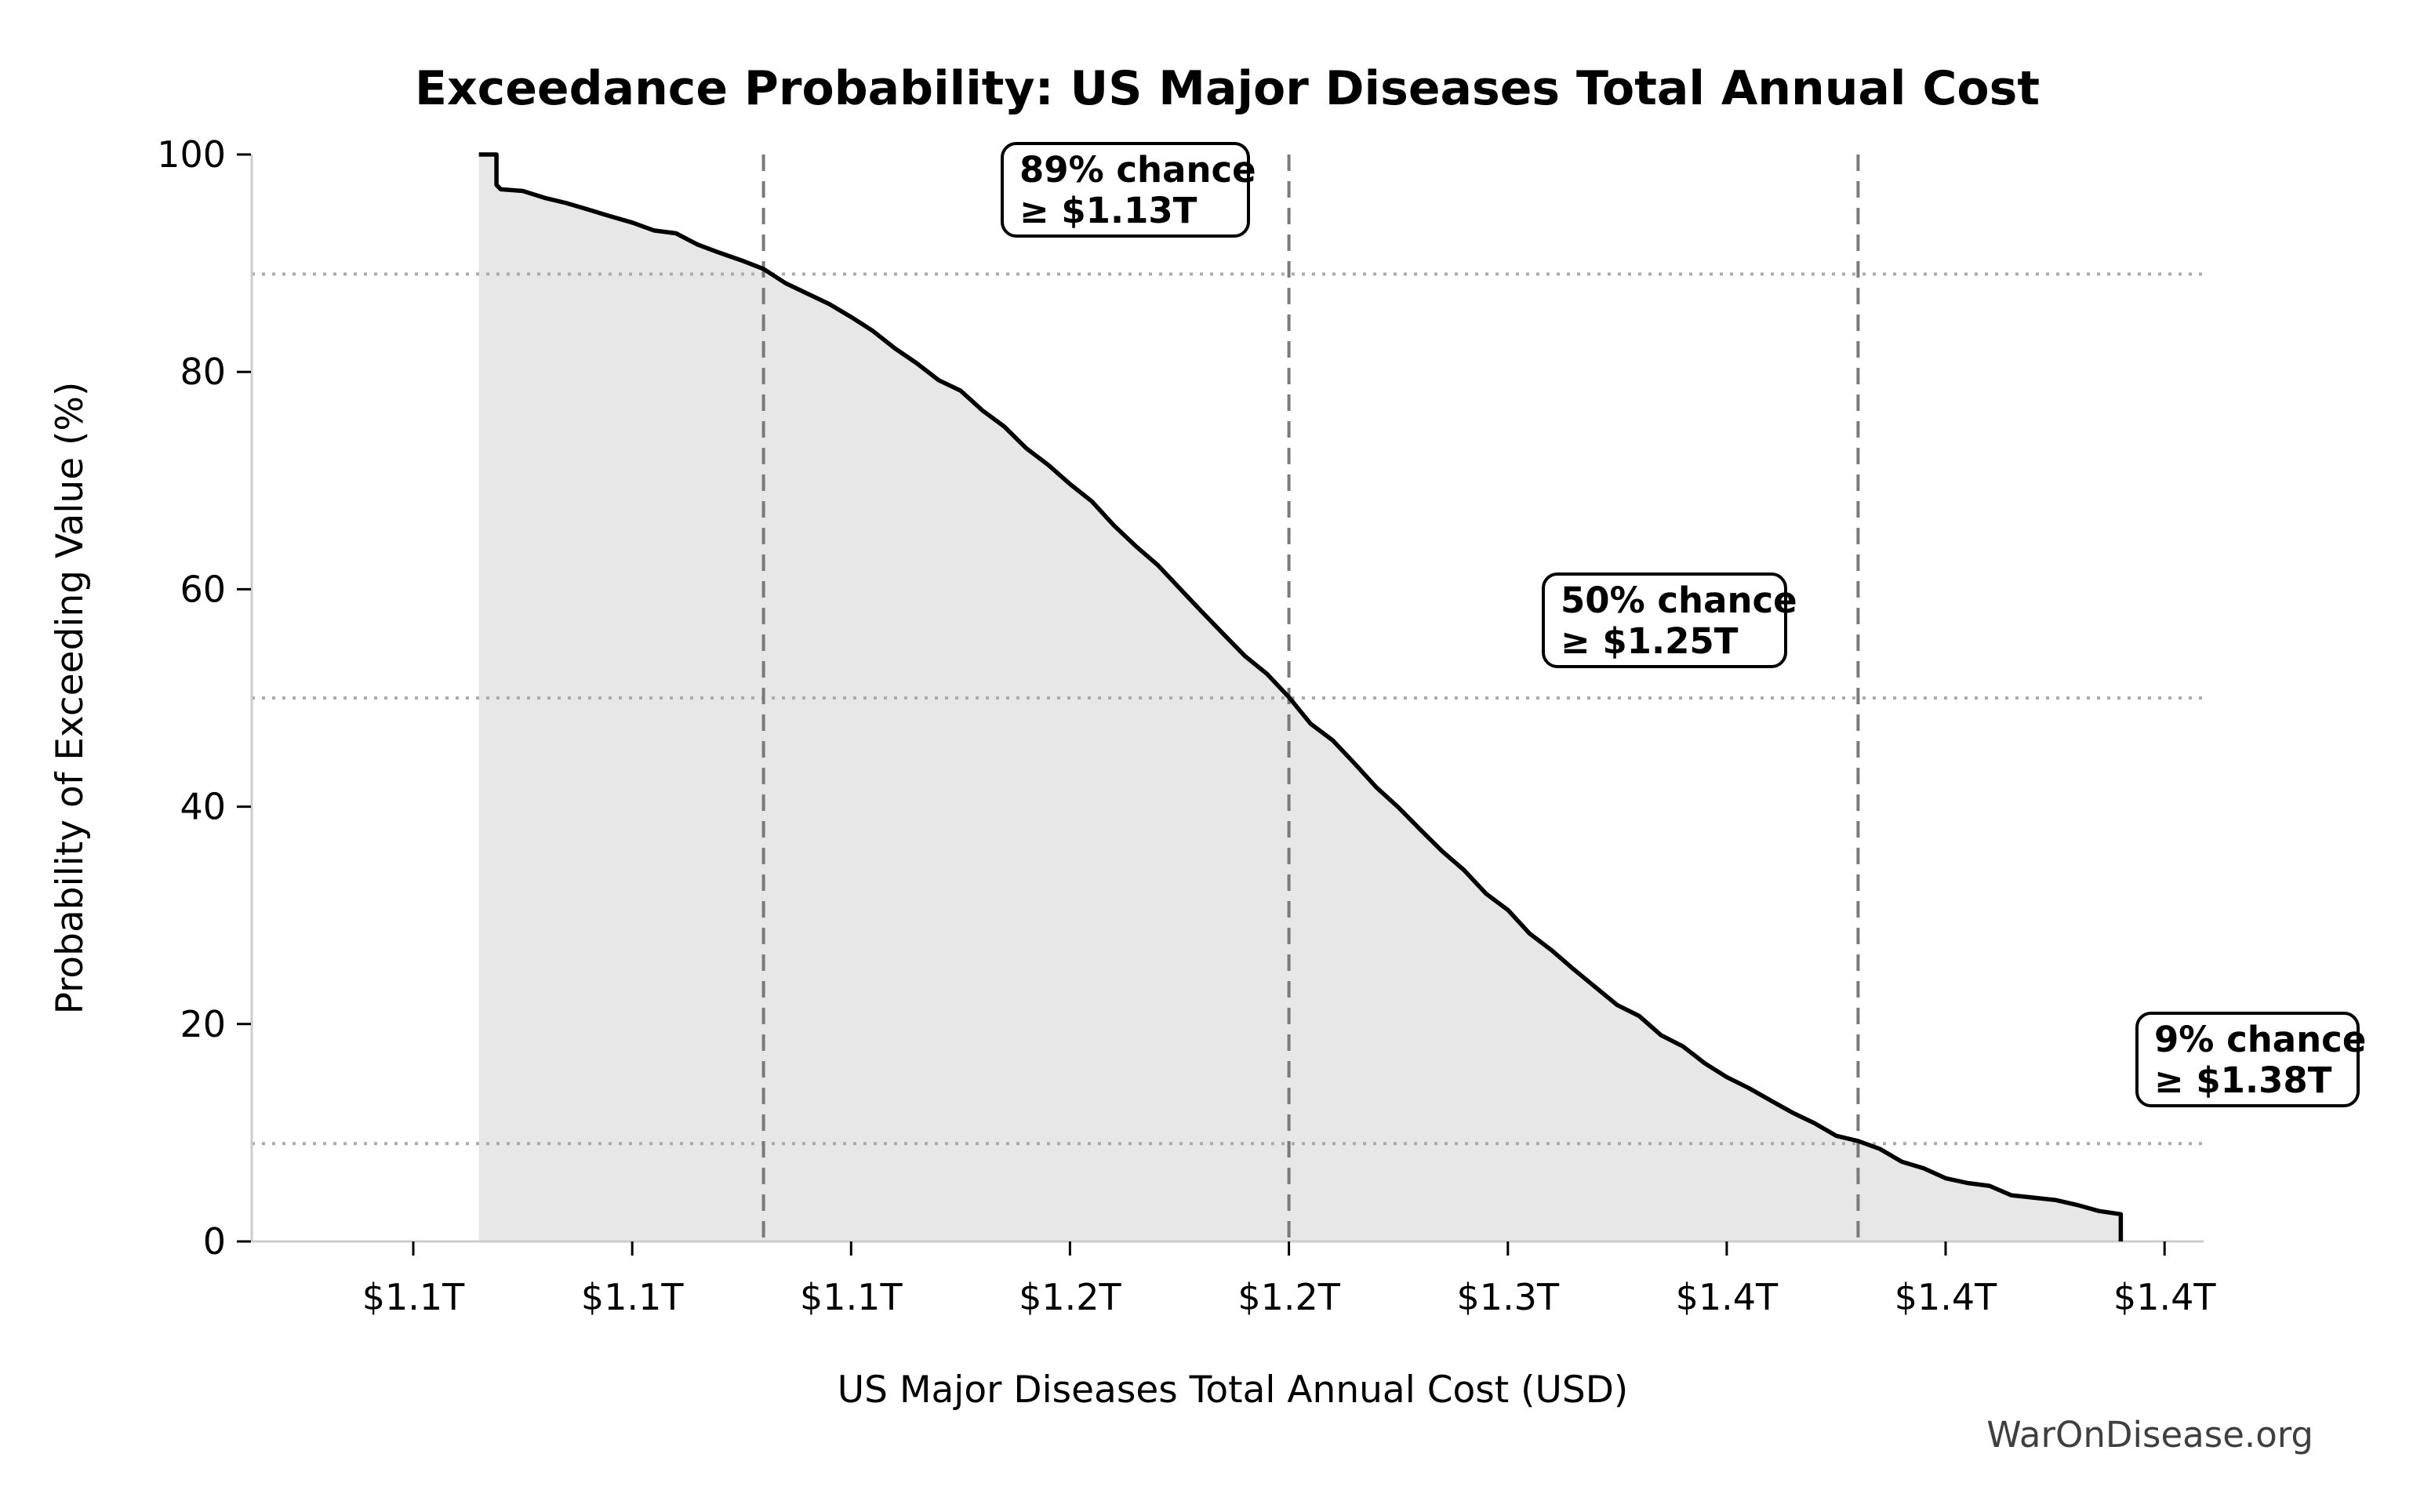 Image resolution: width=2413 pixels, height=1512 pixels. Describe the element at coordinates (70, 698) in the screenshot. I see `y-axis-label: Probability of Exceeding Value (%)` at that location.